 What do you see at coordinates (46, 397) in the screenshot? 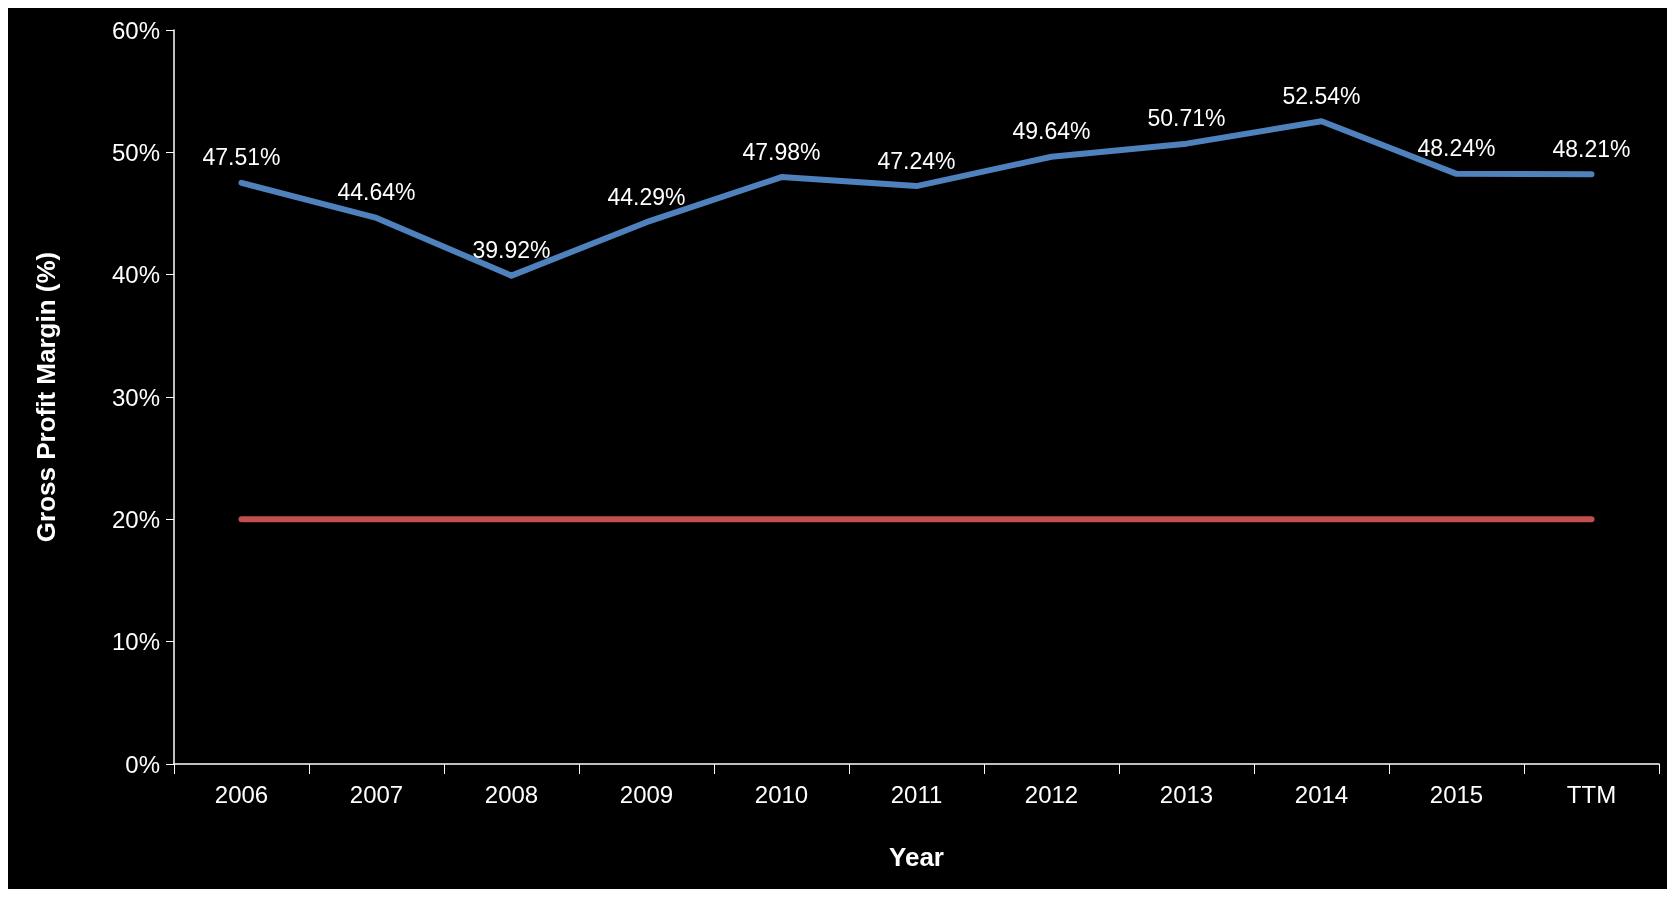
I see `y-axis-title: Gross Profit Margin (%)` at bounding box center [46, 397].